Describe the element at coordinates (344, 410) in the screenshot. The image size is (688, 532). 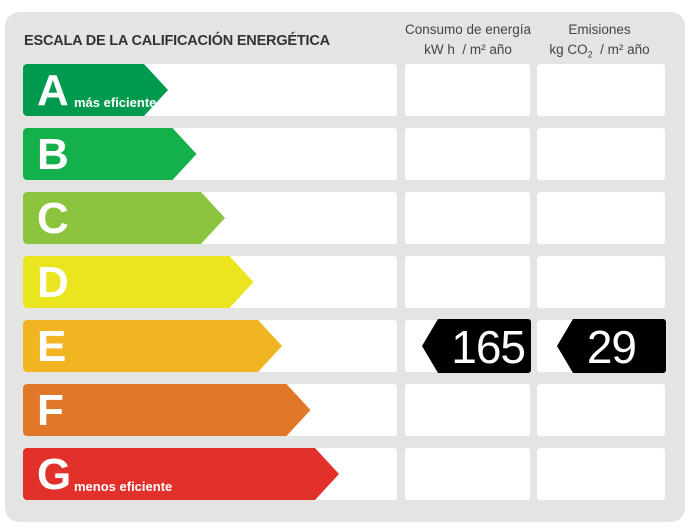
I see `rating-row-f: F` at that location.